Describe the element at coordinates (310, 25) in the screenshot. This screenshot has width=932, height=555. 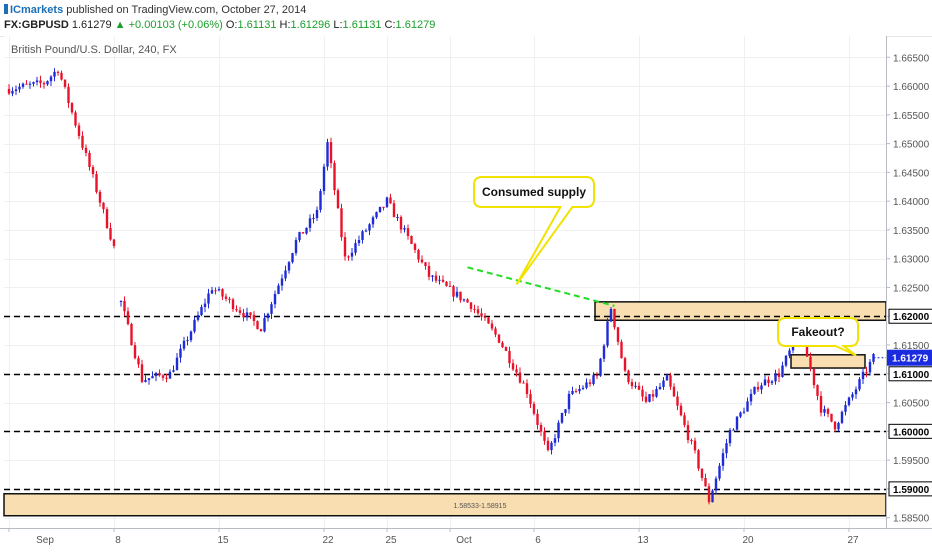
I see `high-value: 1.61296` at that location.